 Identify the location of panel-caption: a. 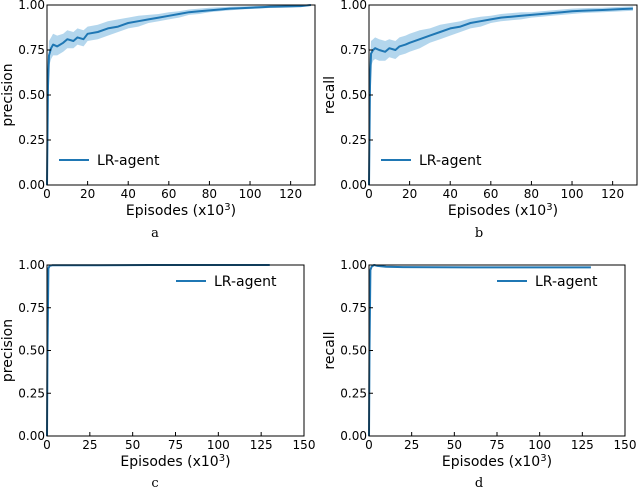
(155, 233).